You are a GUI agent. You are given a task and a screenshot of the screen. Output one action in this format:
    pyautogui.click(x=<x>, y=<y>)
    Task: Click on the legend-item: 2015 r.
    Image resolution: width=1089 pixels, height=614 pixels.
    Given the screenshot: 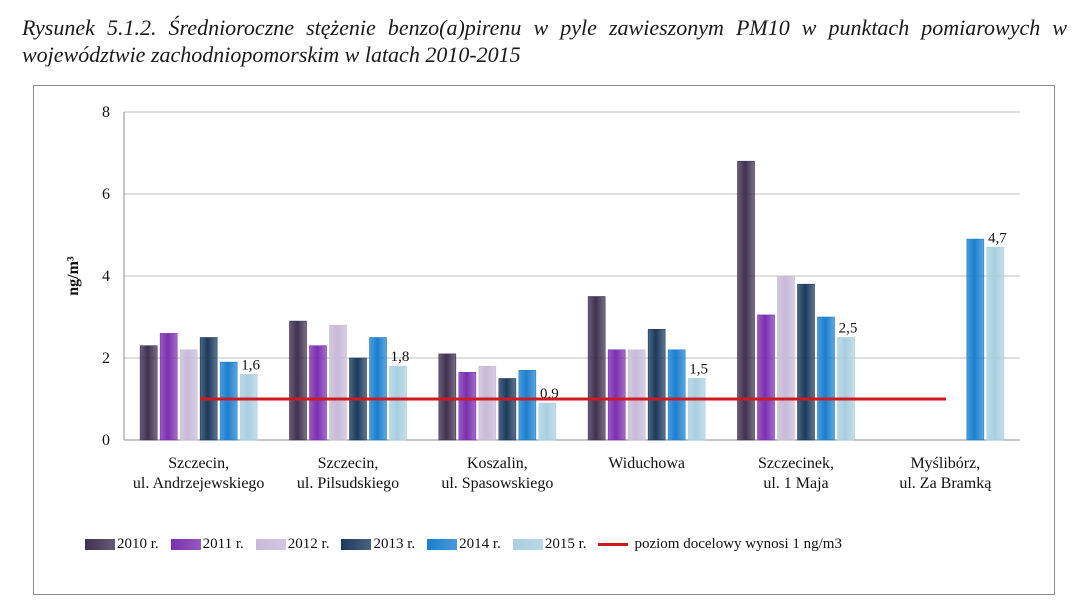 What is the action you would take?
    pyautogui.click(x=549, y=544)
    